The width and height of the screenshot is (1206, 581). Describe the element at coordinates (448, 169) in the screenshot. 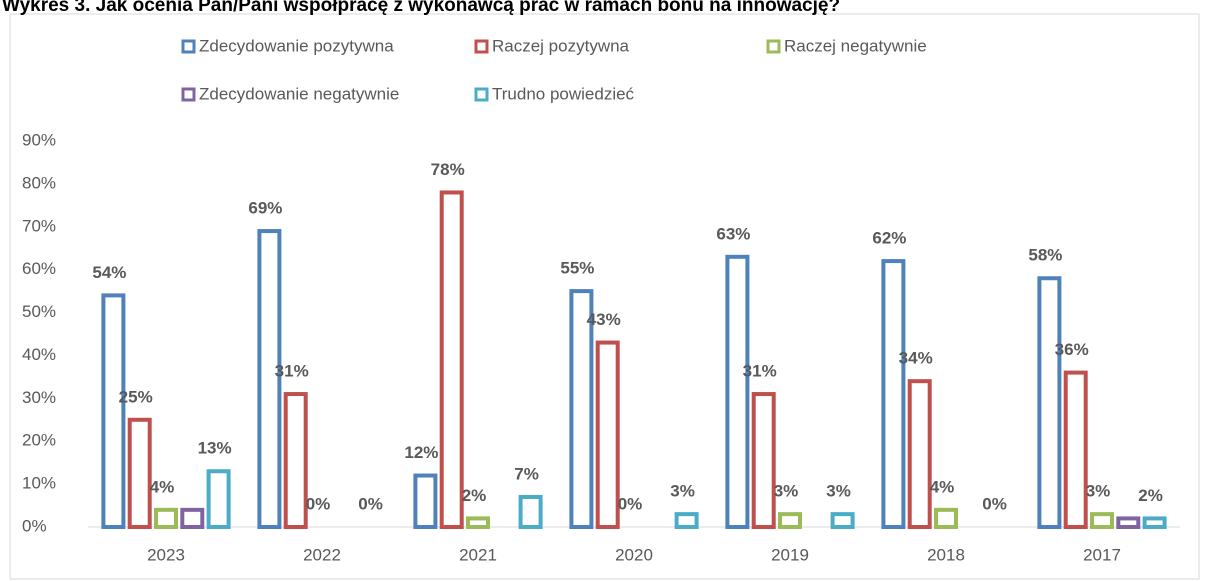

I see `data-label: 78%` at that location.